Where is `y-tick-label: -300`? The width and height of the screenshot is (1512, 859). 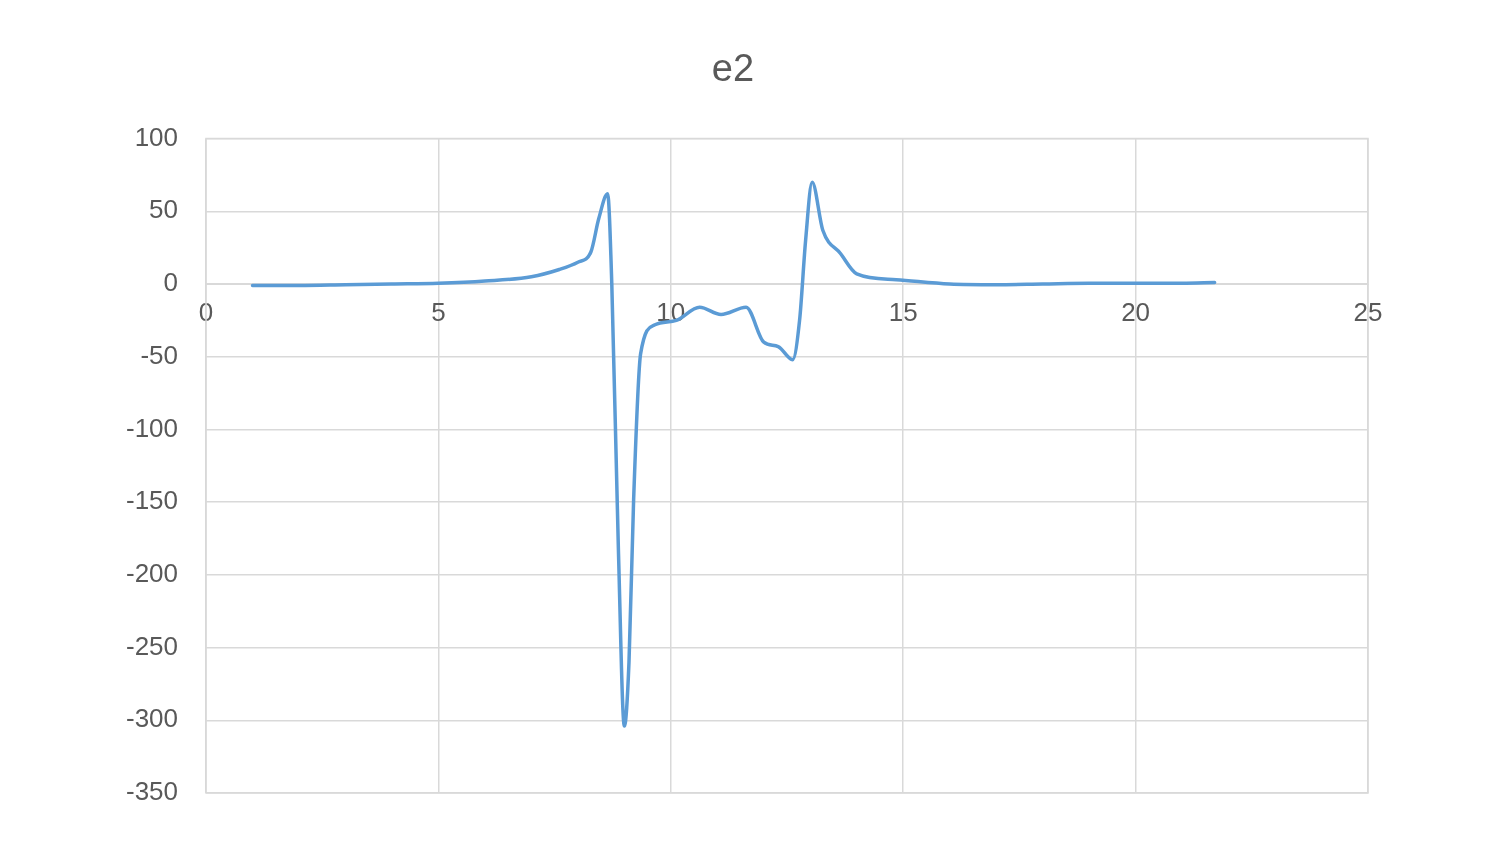 y-tick-label: -300 is located at coordinates (152, 718).